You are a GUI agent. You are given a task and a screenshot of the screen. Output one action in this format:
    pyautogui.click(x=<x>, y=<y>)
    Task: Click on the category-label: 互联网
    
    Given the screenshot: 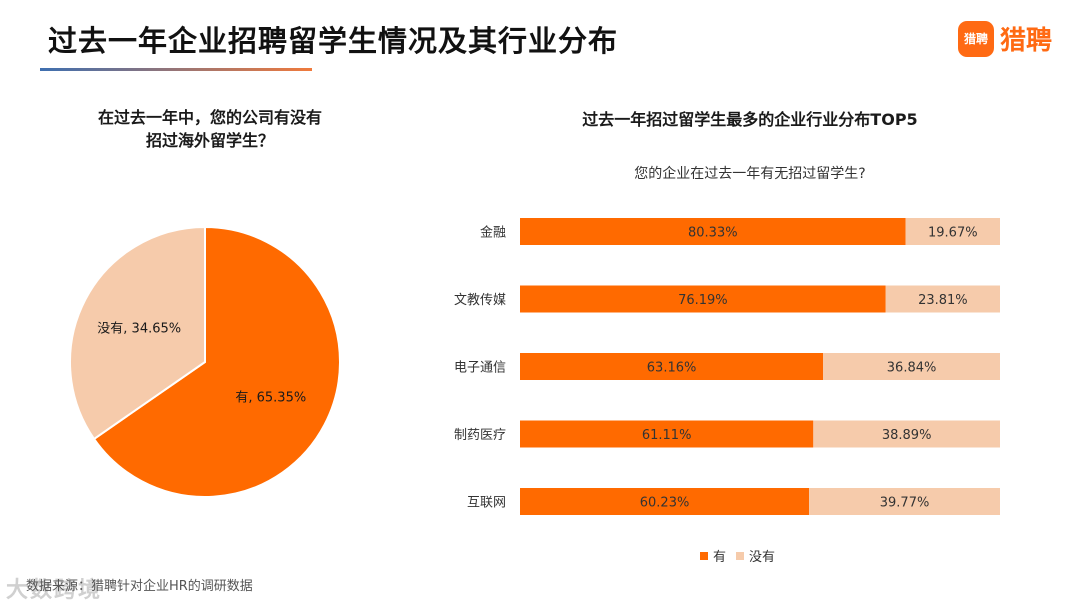 What is the action you would take?
    pyautogui.click(x=486, y=503)
    